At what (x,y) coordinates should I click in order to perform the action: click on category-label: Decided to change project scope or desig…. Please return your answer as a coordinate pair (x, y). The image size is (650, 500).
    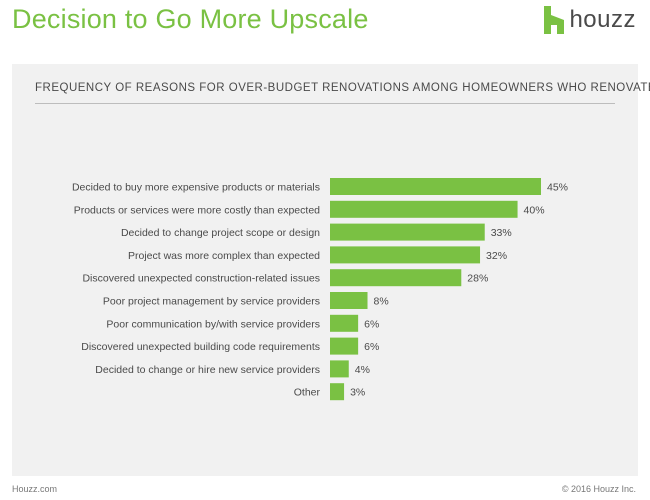
    Looking at the image, I should click on (220, 233).